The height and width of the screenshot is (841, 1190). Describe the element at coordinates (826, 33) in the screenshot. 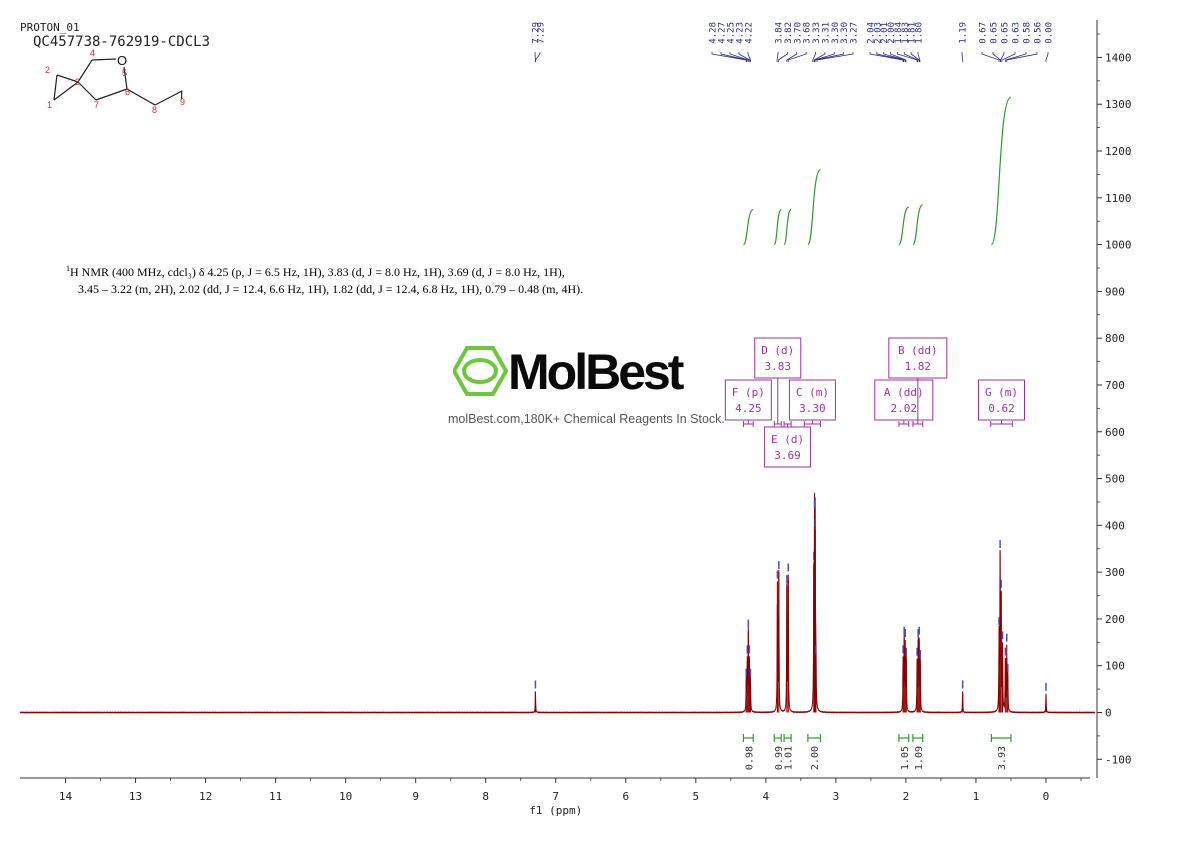

I see `peak-label: 3.31` at that location.